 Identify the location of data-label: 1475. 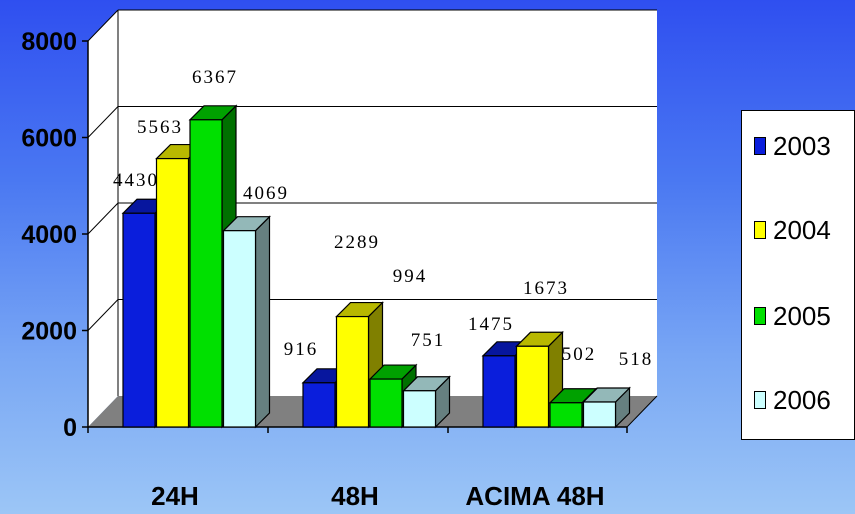
(491, 324).